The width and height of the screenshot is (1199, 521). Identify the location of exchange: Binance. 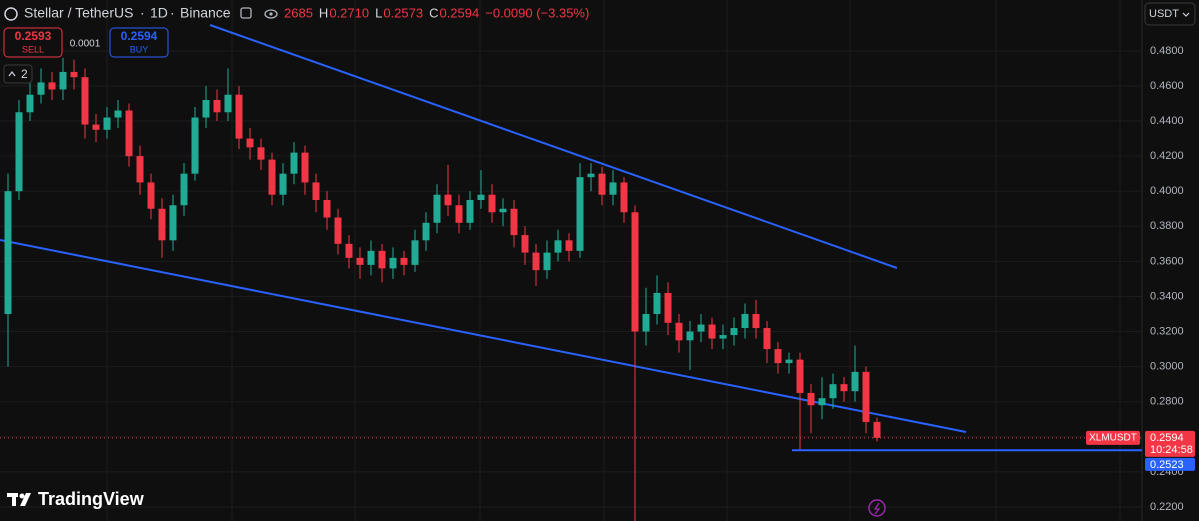
(205, 13).